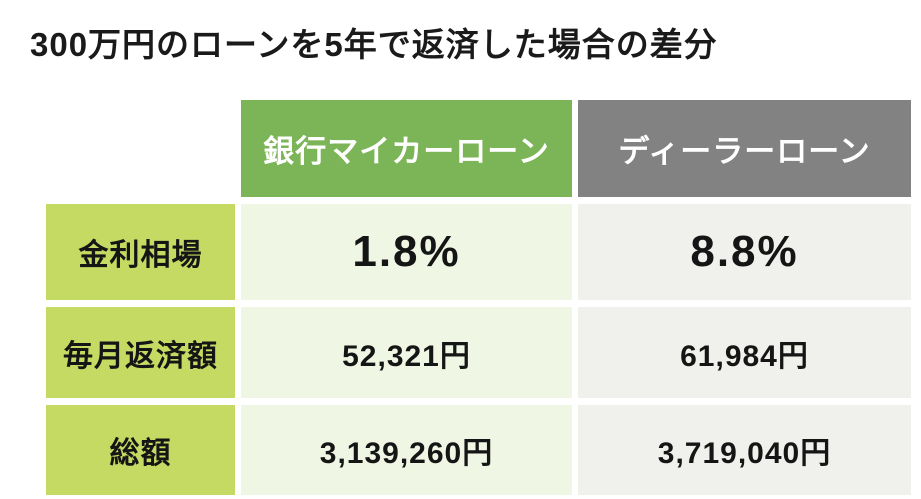  I want to click on value-bank-interest-rate: 1.8%, so click(406, 252).